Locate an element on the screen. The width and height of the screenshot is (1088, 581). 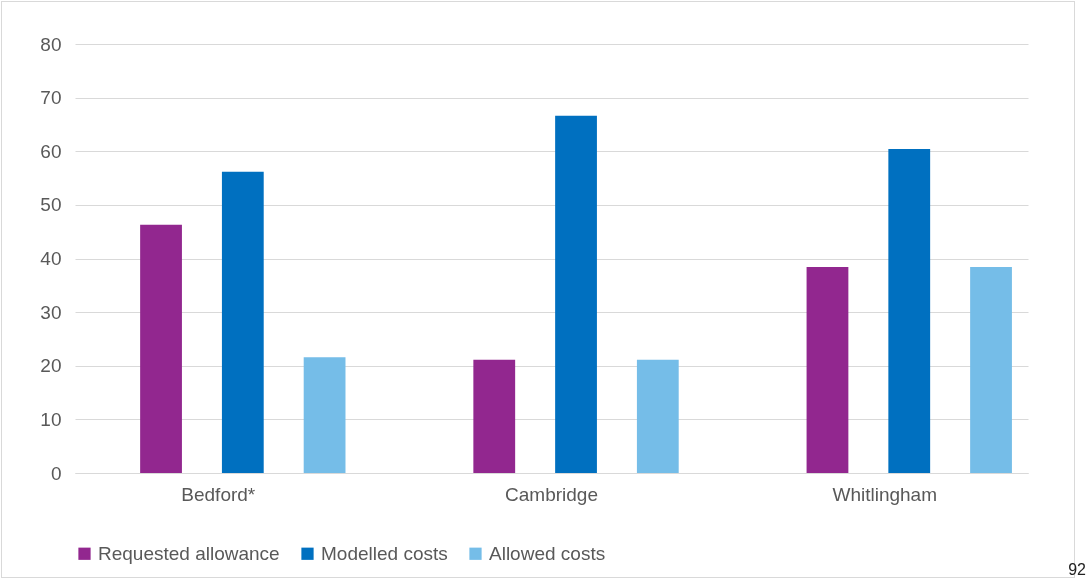
y-tick-label: 40 is located at coordinates (51, 258).